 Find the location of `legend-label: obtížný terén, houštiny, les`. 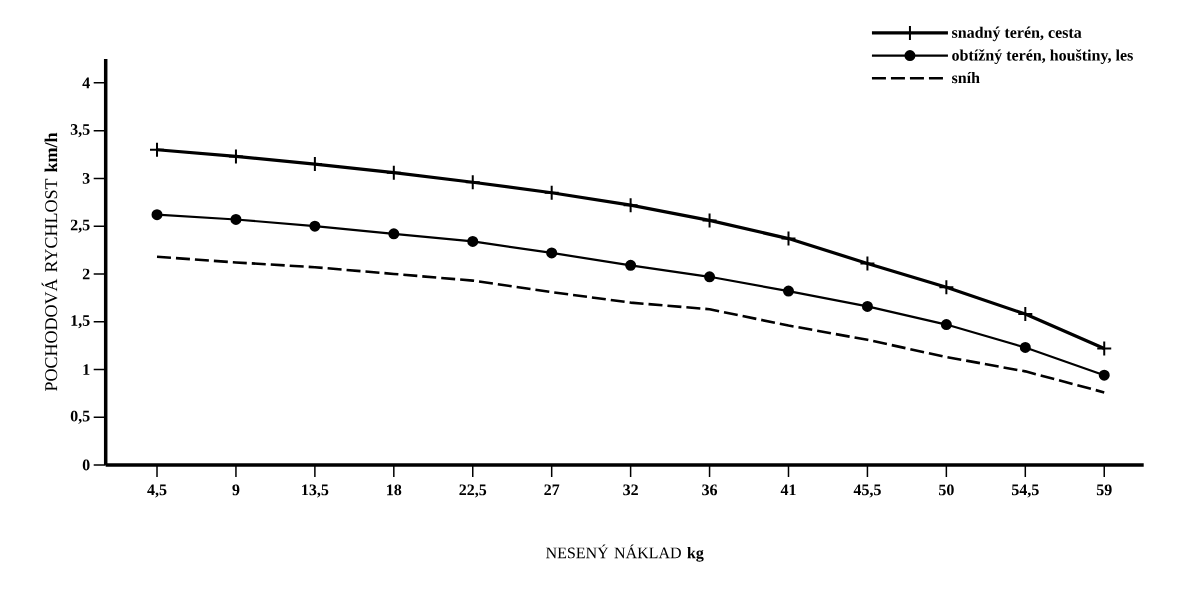

legend-label: obtížný terén, houštiny, les is located at coordinates (1042, 56).